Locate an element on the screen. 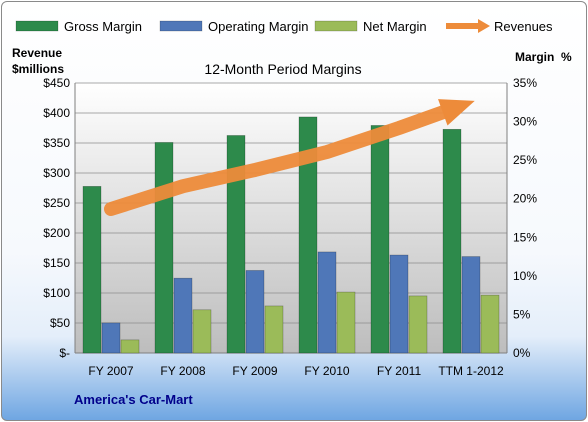 The width and height of the screenshot is (588, 422). chart-title: 12-Month Period Margins is located at coordinates (282, 69).